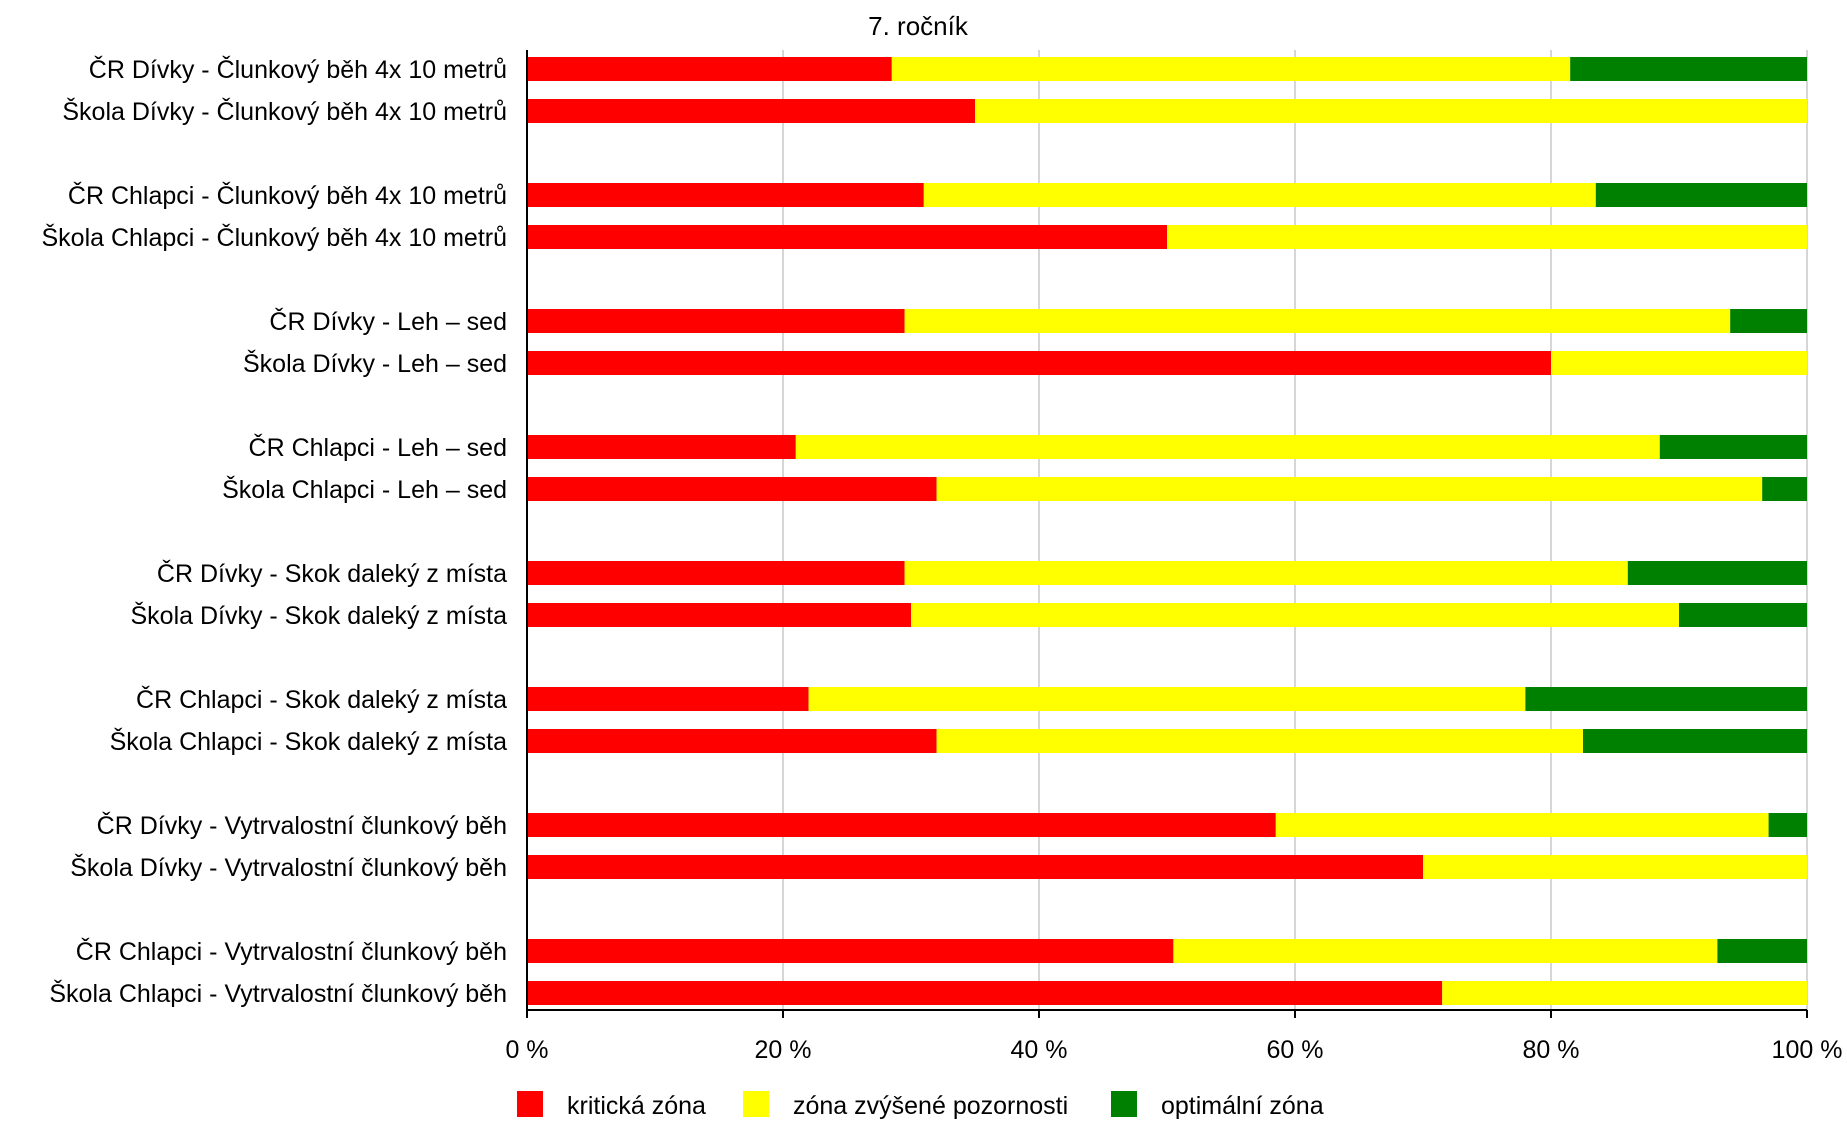 The height and width of the screenshot is (1124, 1847). Describe the element at coordinates (302, 825) in the screenshot. I see `category-label: ČR Dívky - Vytrvalostní člunkový běh` at that location.